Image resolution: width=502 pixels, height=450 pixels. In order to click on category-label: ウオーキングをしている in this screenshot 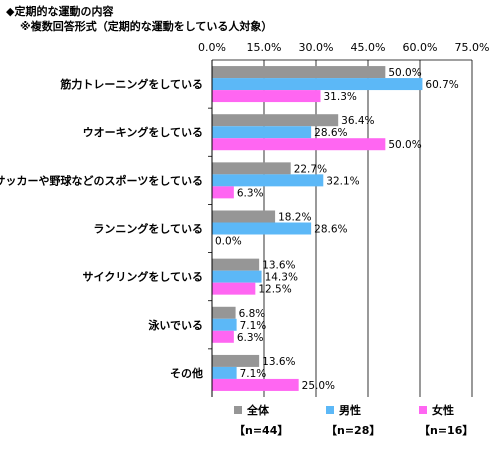, I will do `click(143, 132)`.